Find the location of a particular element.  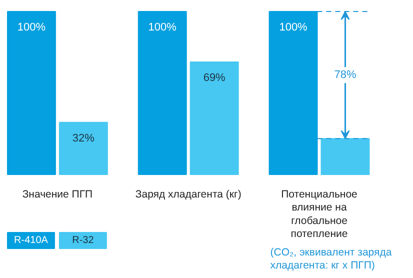

x-tick-label: Потенциальное влияние на глобальное потепление is located at coordinates (319, 214).